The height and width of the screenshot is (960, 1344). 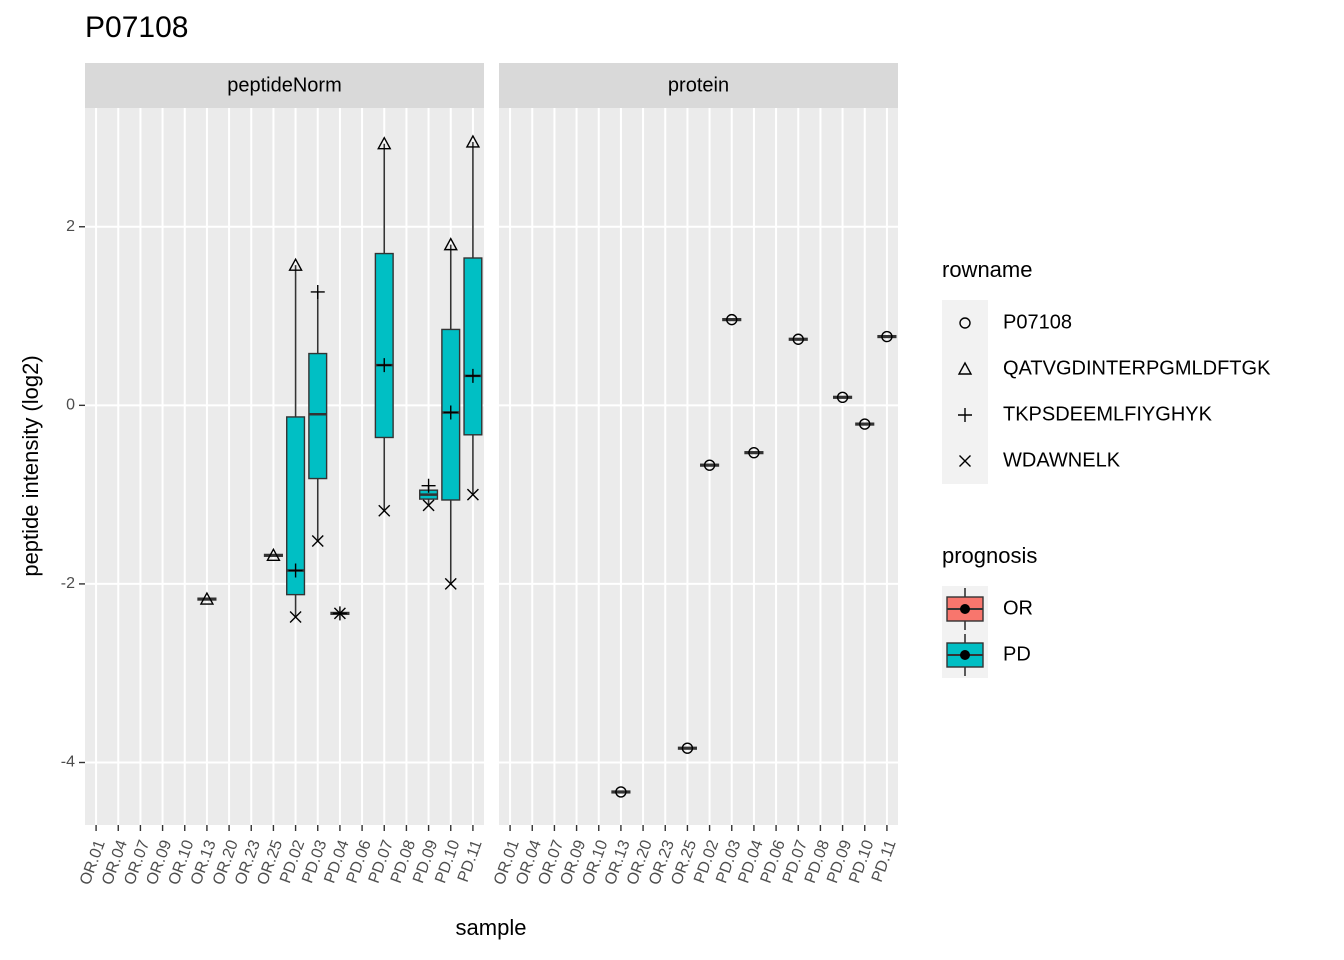 What do you see at coordinates (1018, 608) in the screenshot?
I see `legend-label: OR` at bounding box center [1018, 608].